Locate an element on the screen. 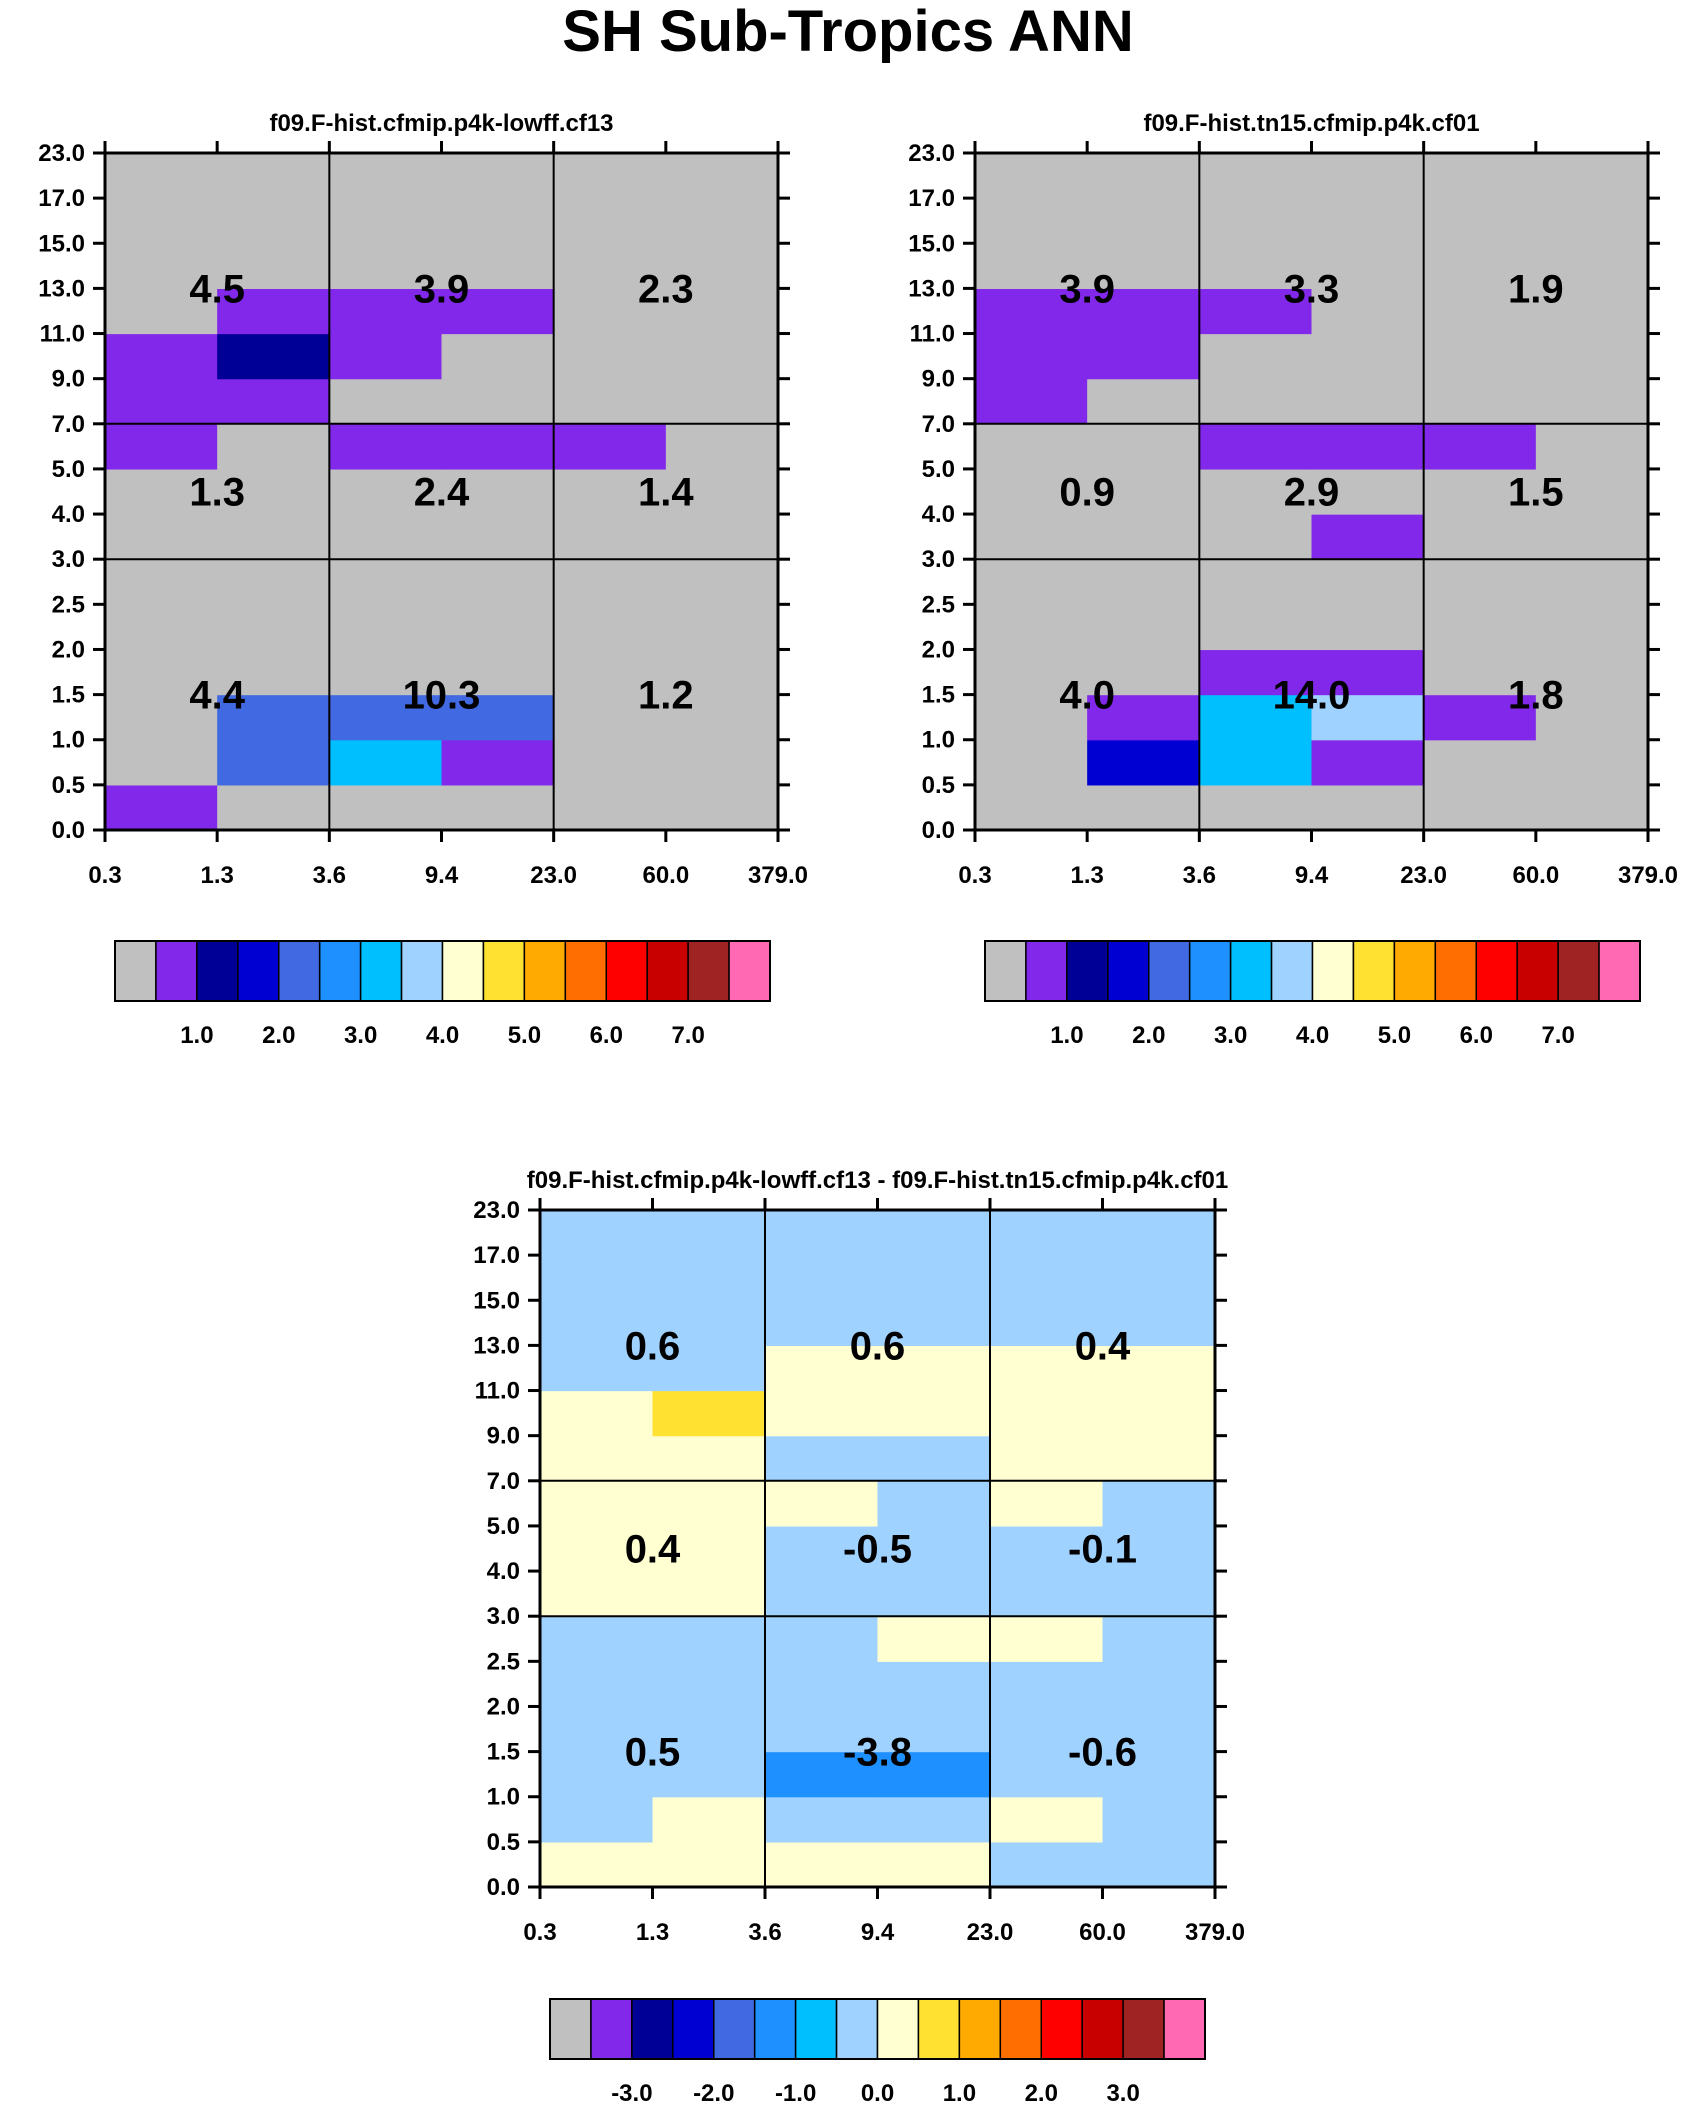 Image resolution: width=1696 pixels, height=2109 pixels. region-value-label: 0.9 is located at coordinates (1087, 493).